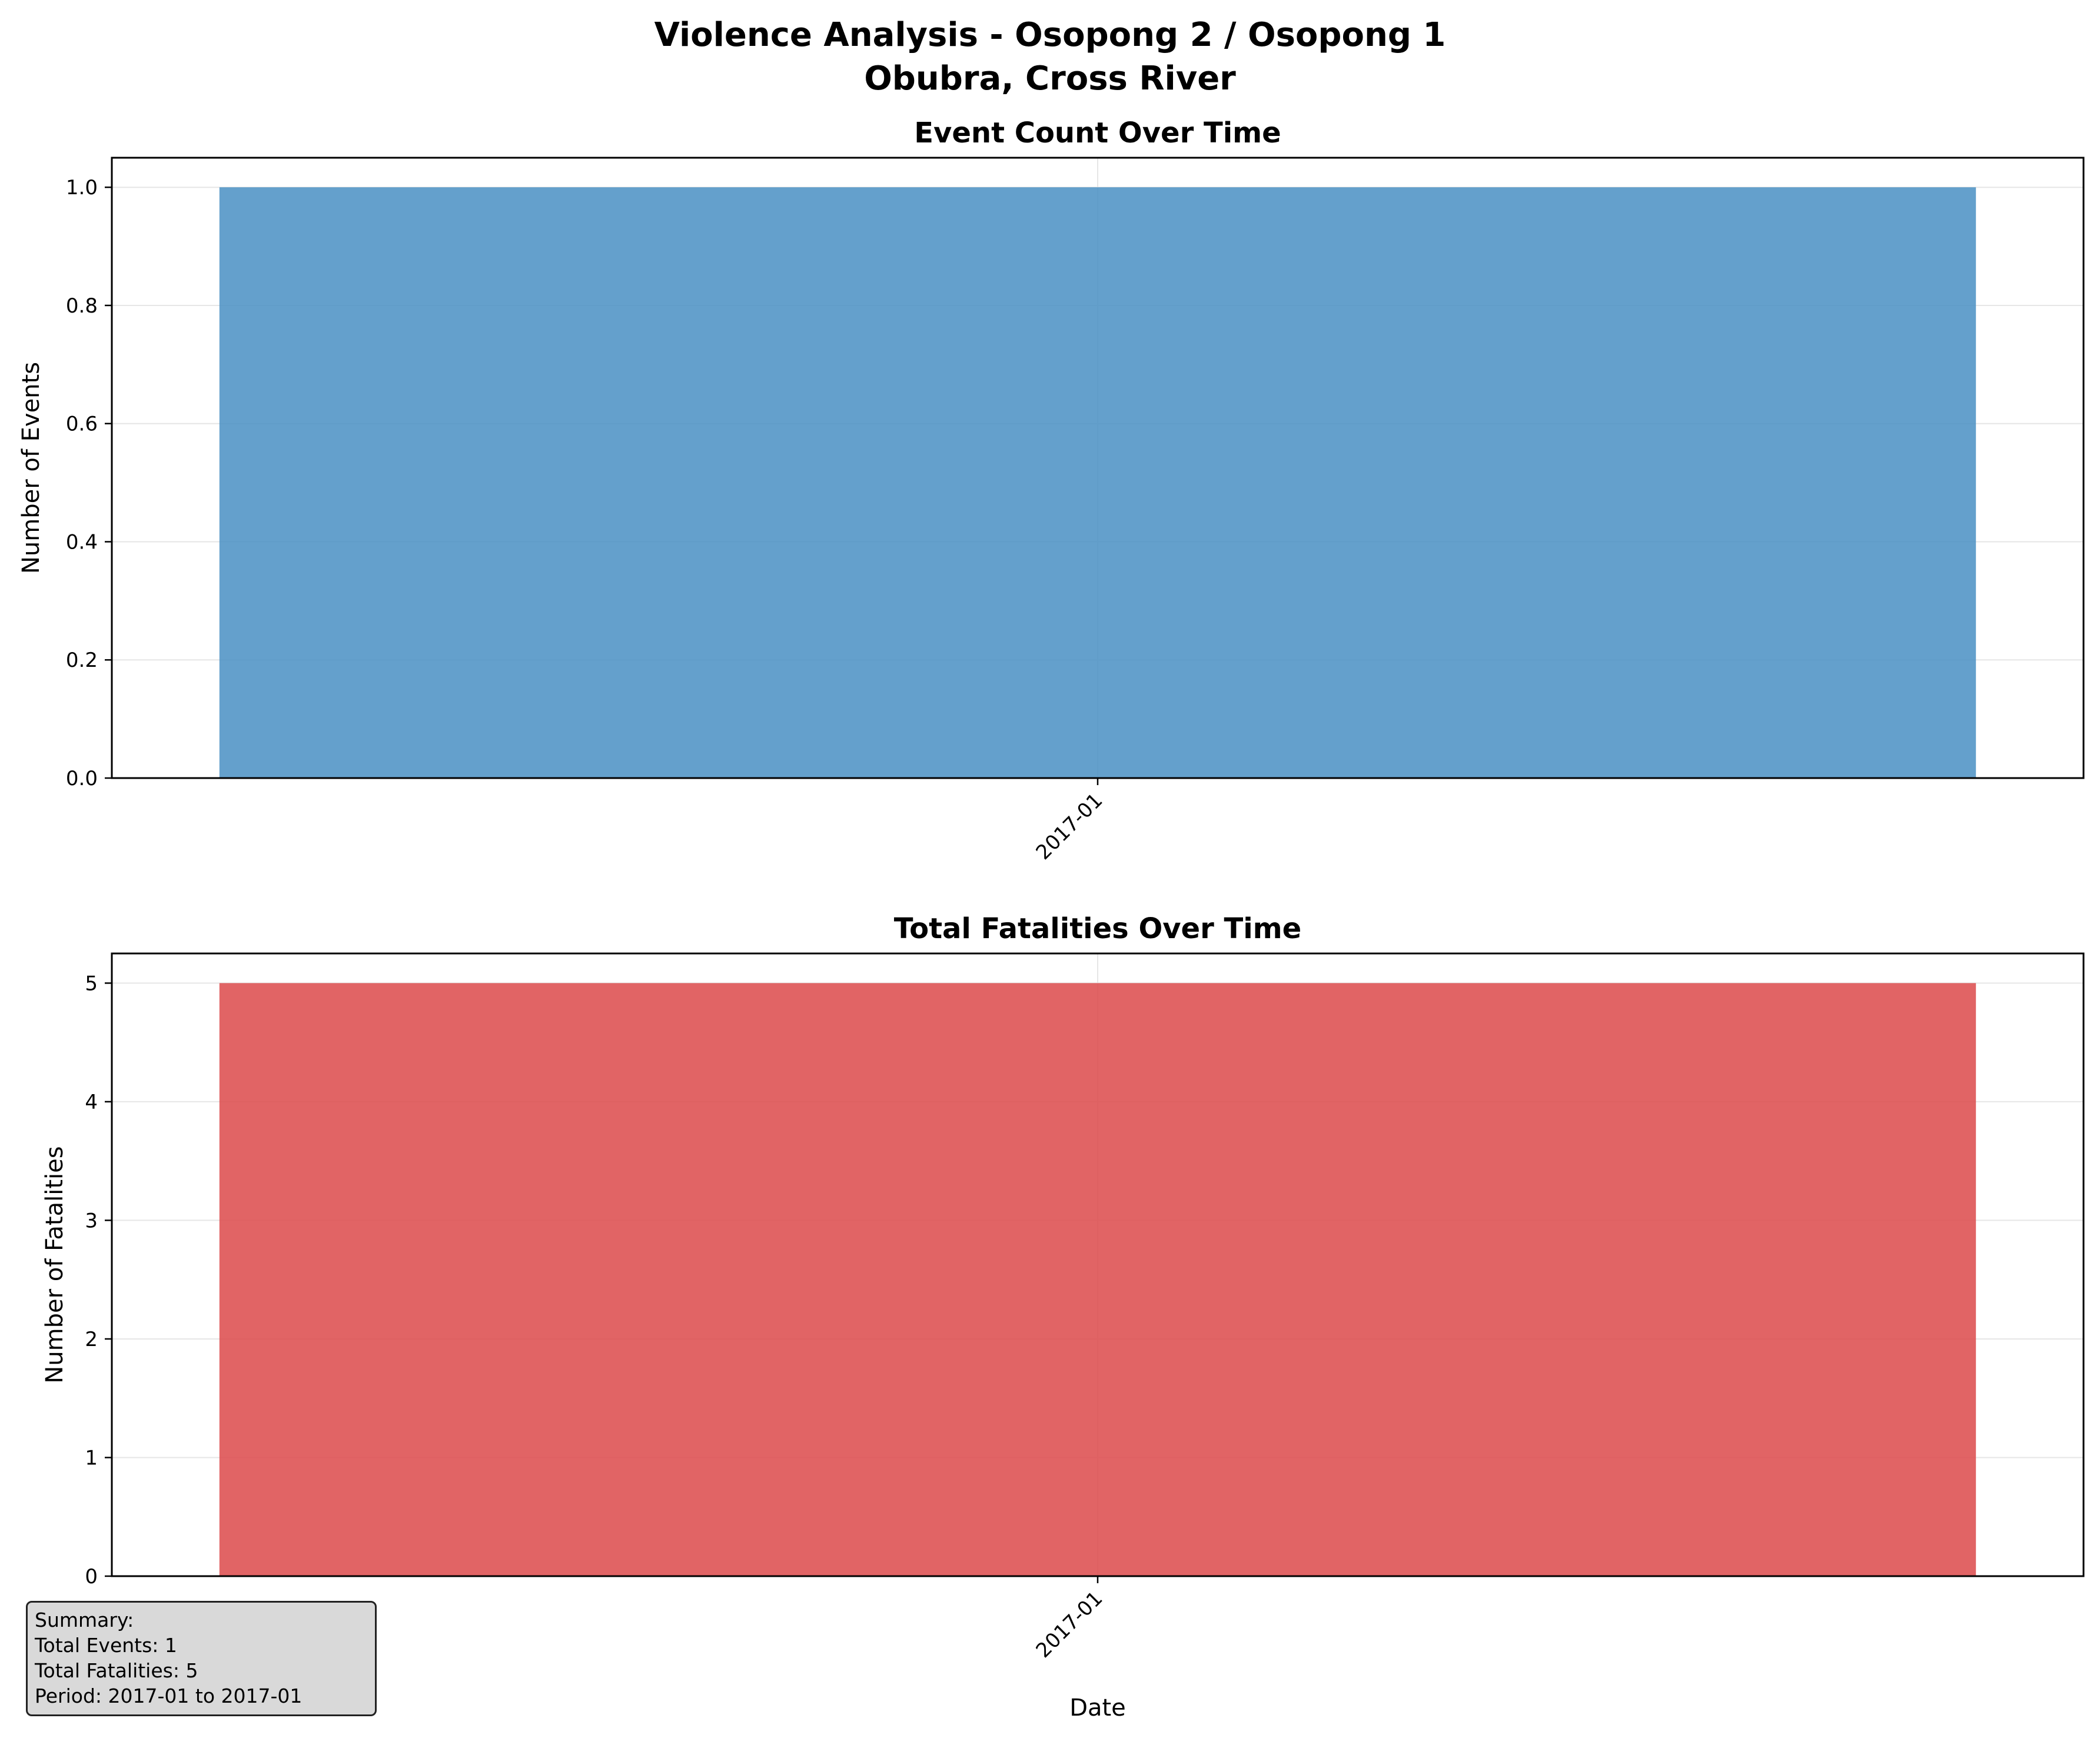 Image resolution: width=2100 pixels, height=1738 pixels. Describe the element at coordinates (82, 188) in the screenshot. I see `event-ytick-label-5: 1.0` at that location.